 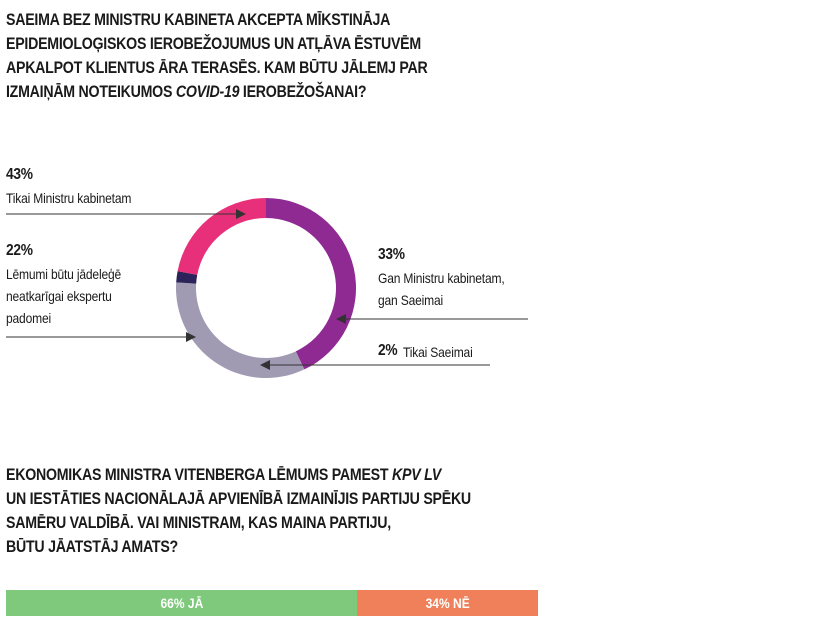 I want to click on slice-33-label-line: gan Saeimai, so click(x=411, y=300).